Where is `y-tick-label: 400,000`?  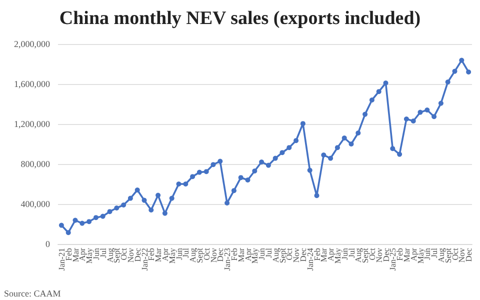 y-tick-label: 400,000 is located at coordinates (35, 204).